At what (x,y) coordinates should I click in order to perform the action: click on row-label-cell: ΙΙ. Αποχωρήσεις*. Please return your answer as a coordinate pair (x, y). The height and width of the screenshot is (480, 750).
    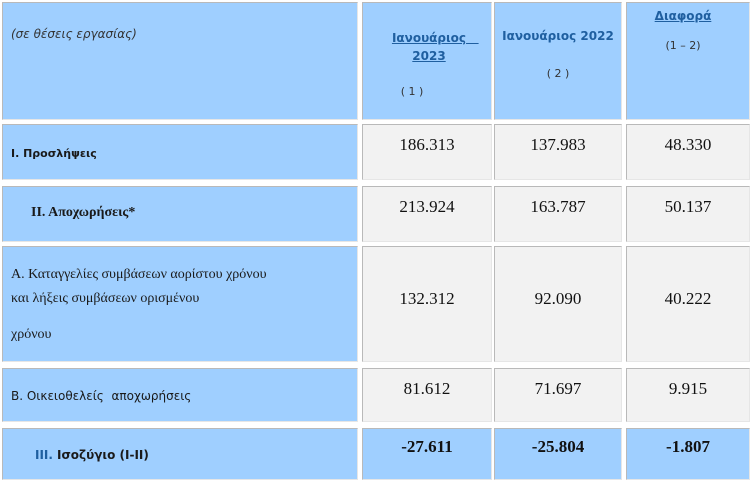
    Looking at the image, I should click on (180, 214).